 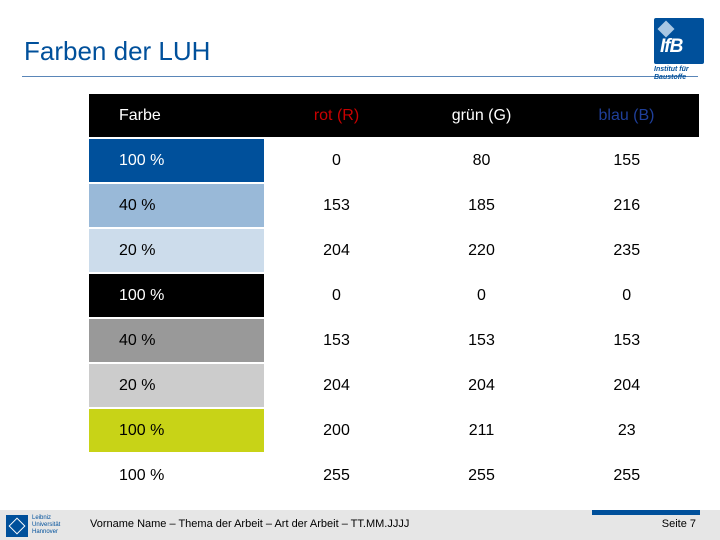 I want to click on value-g-cell: 255, so click(x=481, y=476).